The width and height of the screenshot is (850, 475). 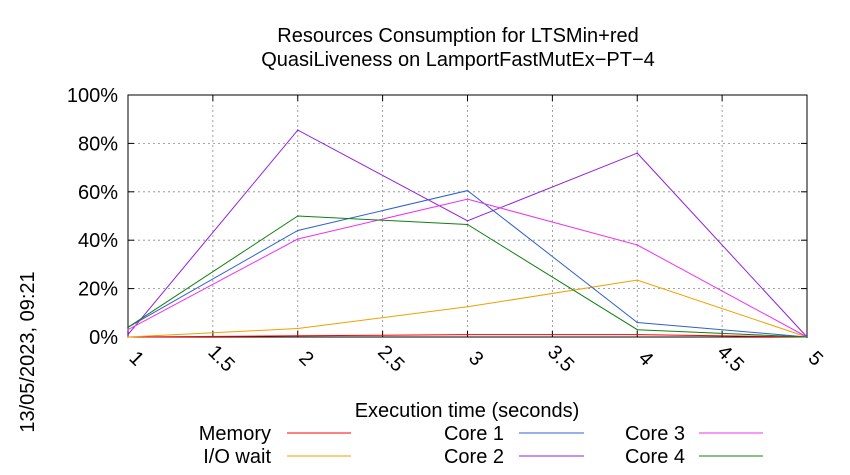 What do you see at coordinates (28, 351) in the screenshot?
I see `timestamp: 13/05/2023, 09:21` at bounding box center [28, 351].